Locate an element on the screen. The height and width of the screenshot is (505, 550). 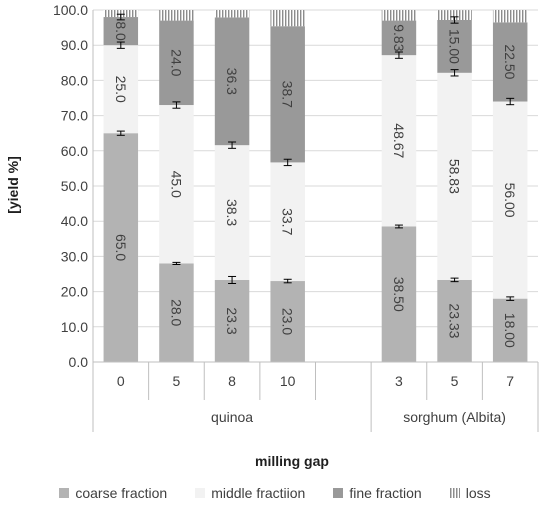
data-label: 58.83 is located at coordinates (455, 176).